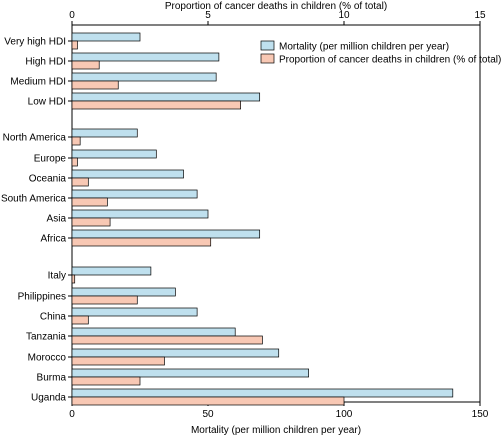 This screenshot has width=502, height=443. Describe the element at coordinates (53, 239) in the screenshot. I see `category-label: Africa` at that location.